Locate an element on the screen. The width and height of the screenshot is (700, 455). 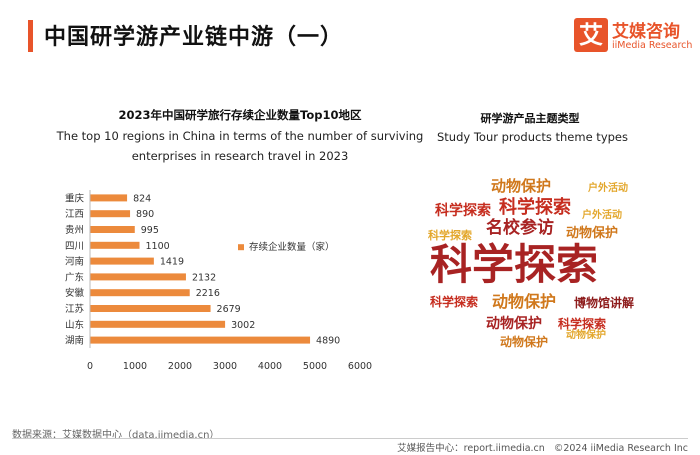
value-label: 2679 is located at coordinates (229, 309).